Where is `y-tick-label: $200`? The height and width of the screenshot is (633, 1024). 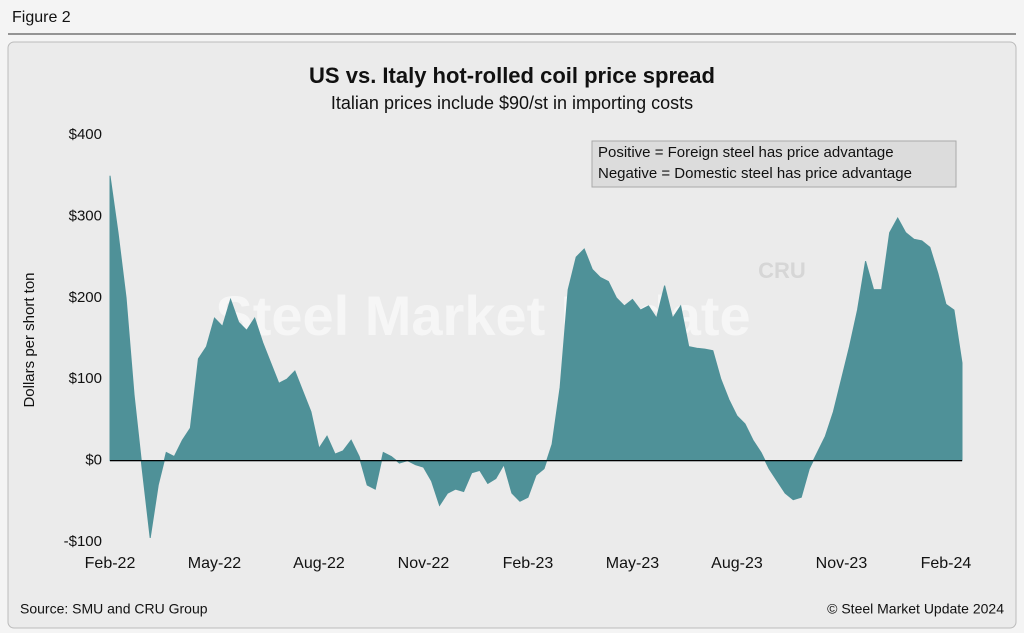
y-tick-label: $200 is located at coordinates (85, 297).